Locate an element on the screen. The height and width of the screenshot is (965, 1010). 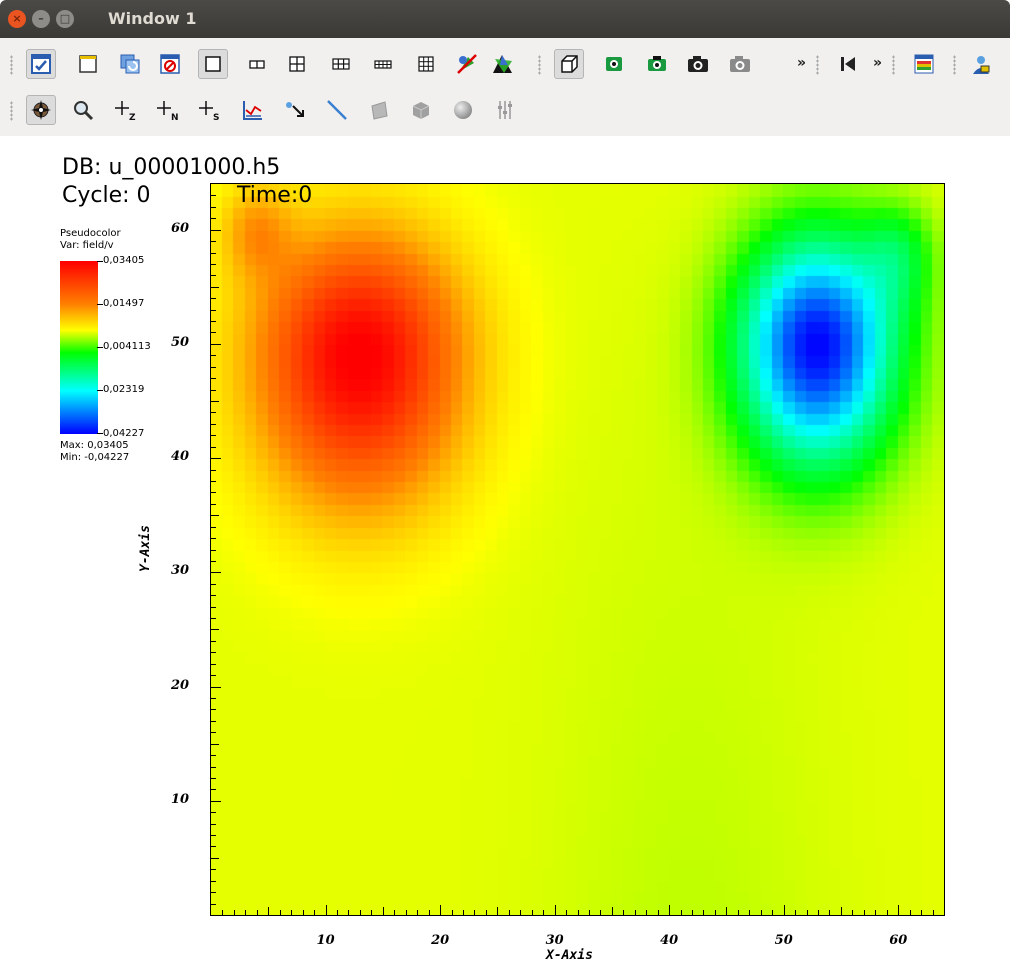
minimize-window-button: – is located at coordinates (41, 19).